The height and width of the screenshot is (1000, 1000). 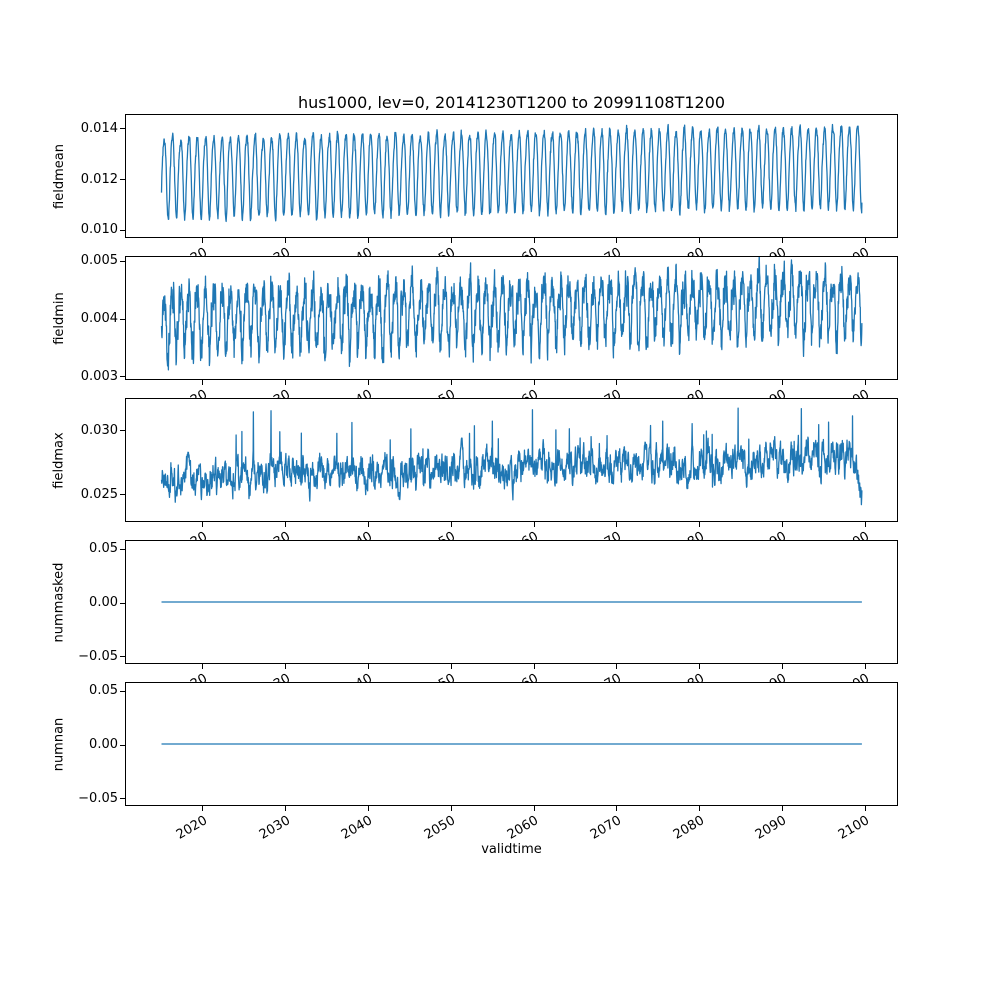 I want to click on x-tick-label: 2050, so click(x=440, y=828).